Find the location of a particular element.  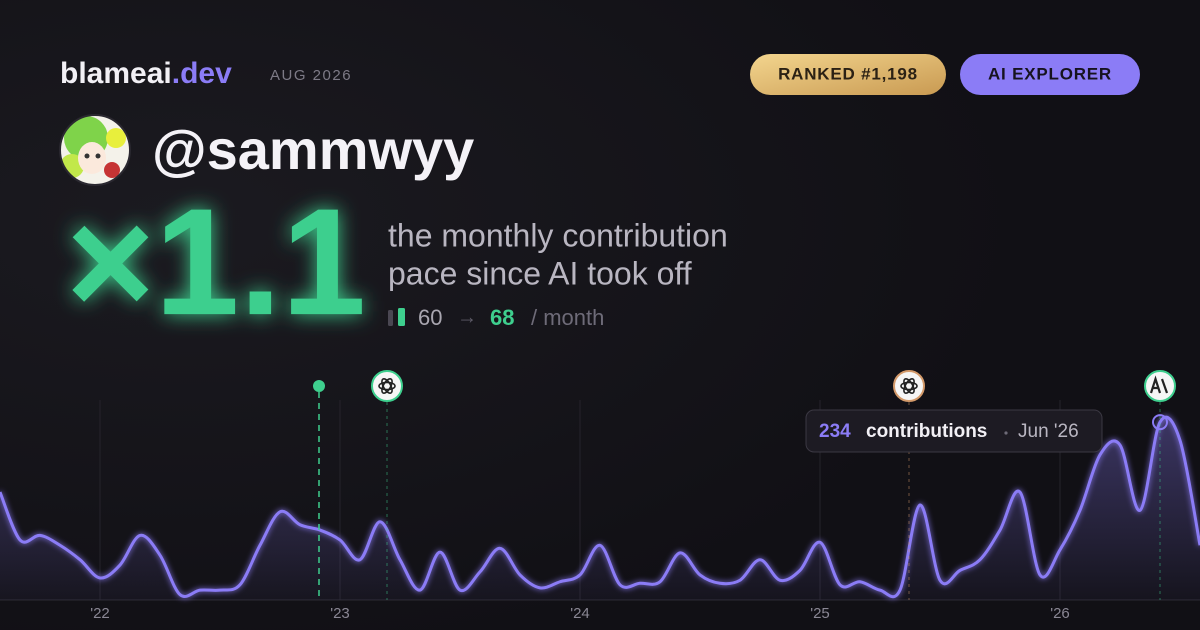

tier-badge-text: AI EXPLORER is located at coordinates (1050, 73).